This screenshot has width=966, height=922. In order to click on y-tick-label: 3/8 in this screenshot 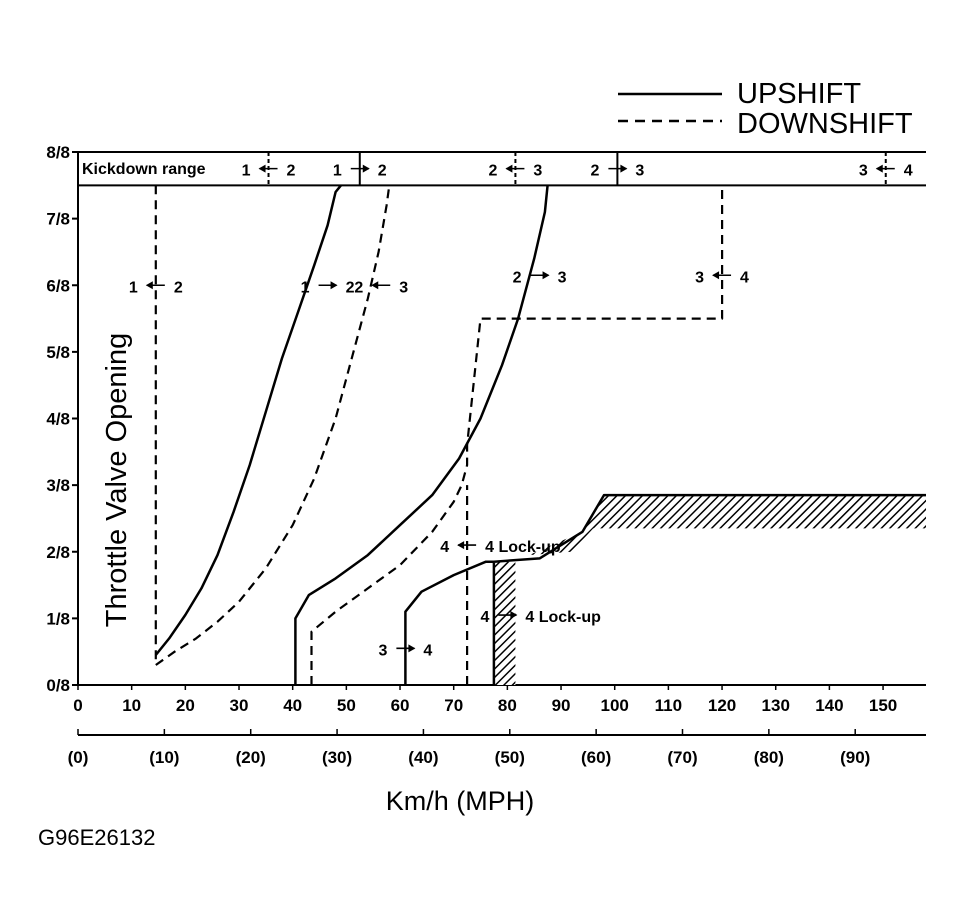, I will do `click(58, 485)`.